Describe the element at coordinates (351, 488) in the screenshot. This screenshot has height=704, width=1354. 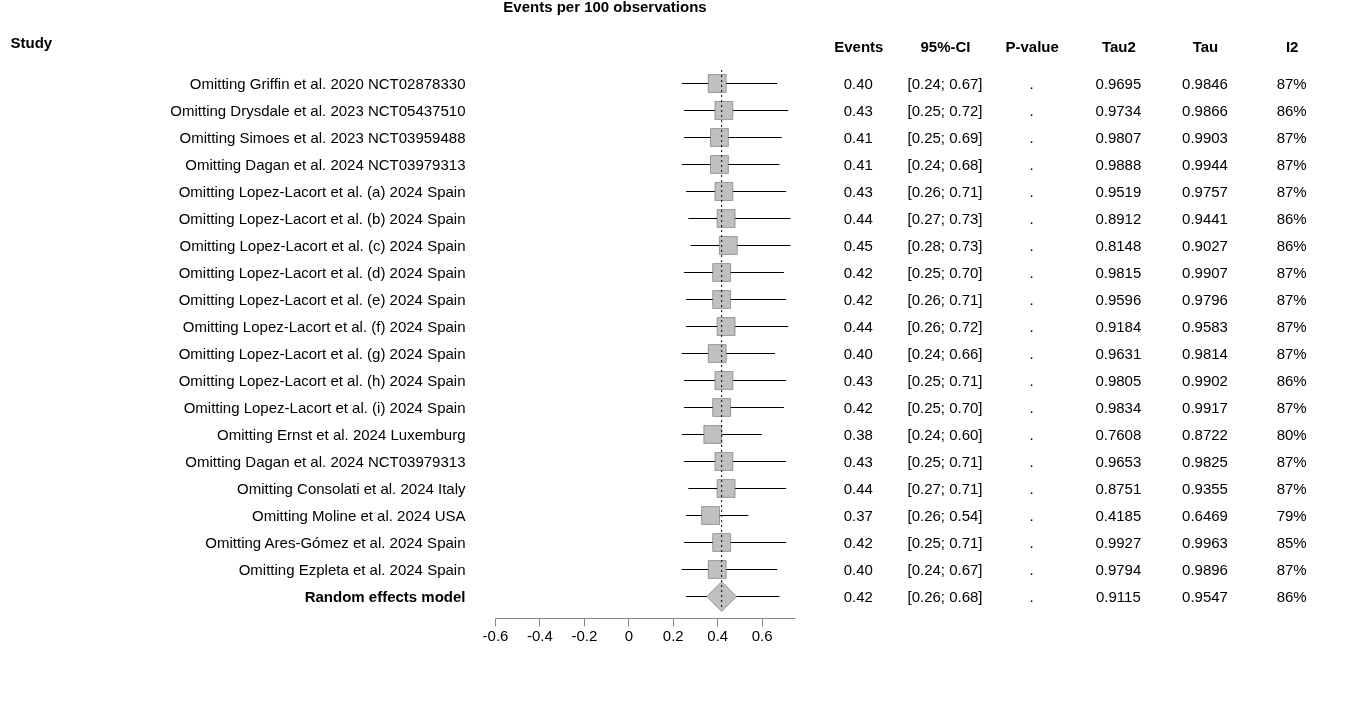
I see `y-tick-label: Omitting Consolati et al. 2024 Italy` at that location.